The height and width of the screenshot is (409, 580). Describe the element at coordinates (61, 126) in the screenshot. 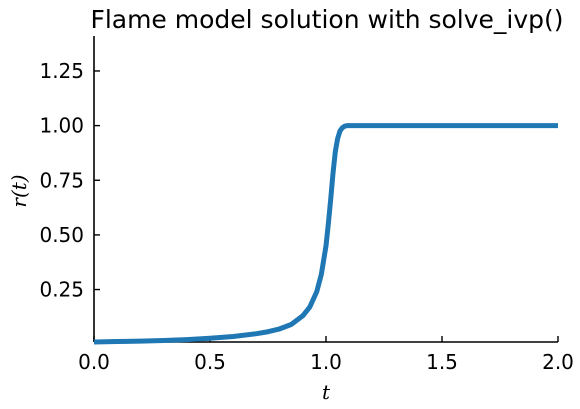

I see `y-tick-label: 1.00` at that location.